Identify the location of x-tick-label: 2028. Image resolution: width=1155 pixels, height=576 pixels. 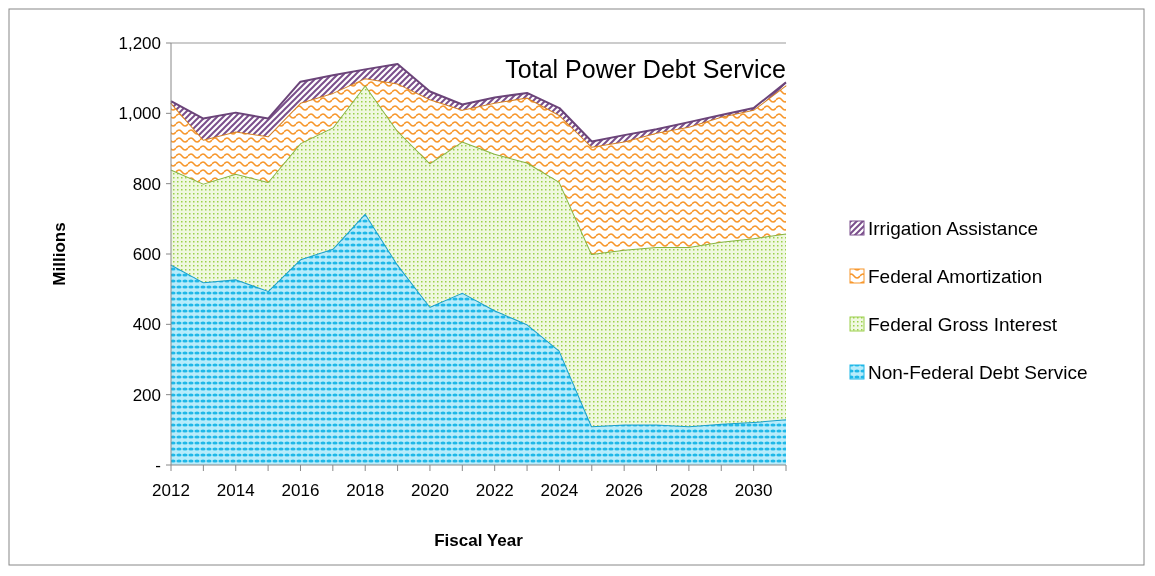
(688, 490).